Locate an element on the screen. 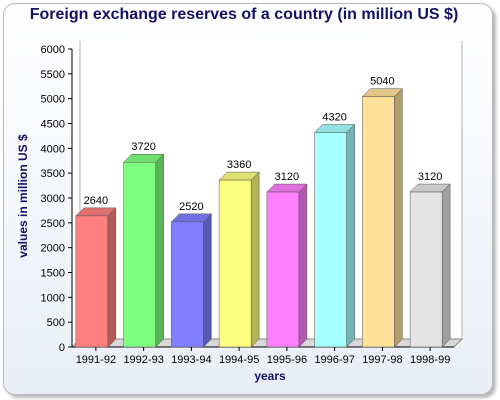  y-tick-label: 5000 is located at coordinates (53, 100).